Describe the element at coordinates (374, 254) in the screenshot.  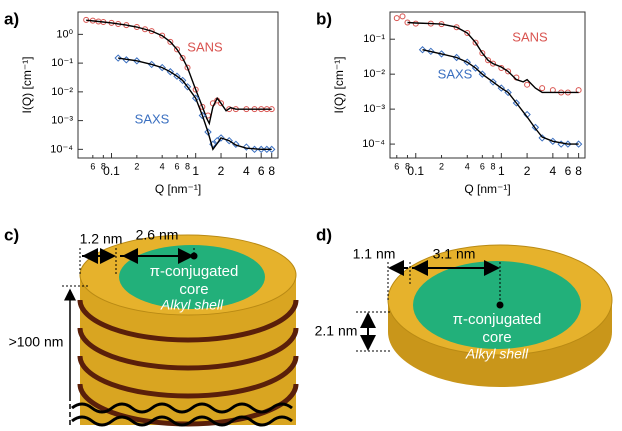
I see `dim-label: 1.1 nm` at that location.